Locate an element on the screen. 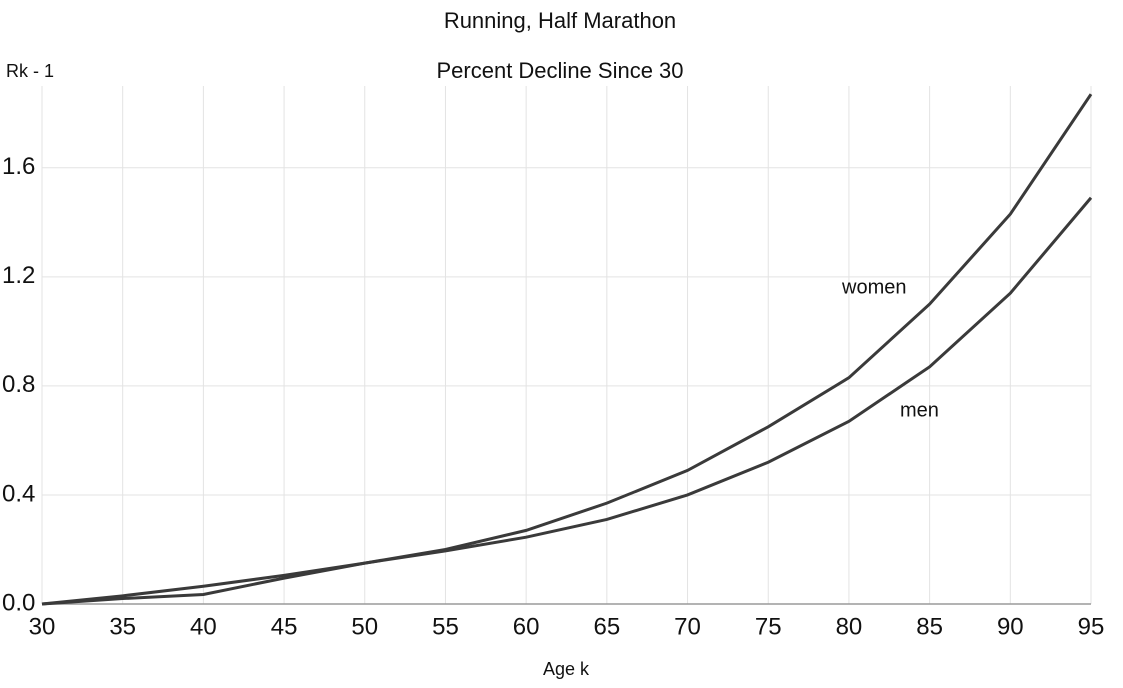  x-tick-label: 30 is located at coordinates (42, 626).